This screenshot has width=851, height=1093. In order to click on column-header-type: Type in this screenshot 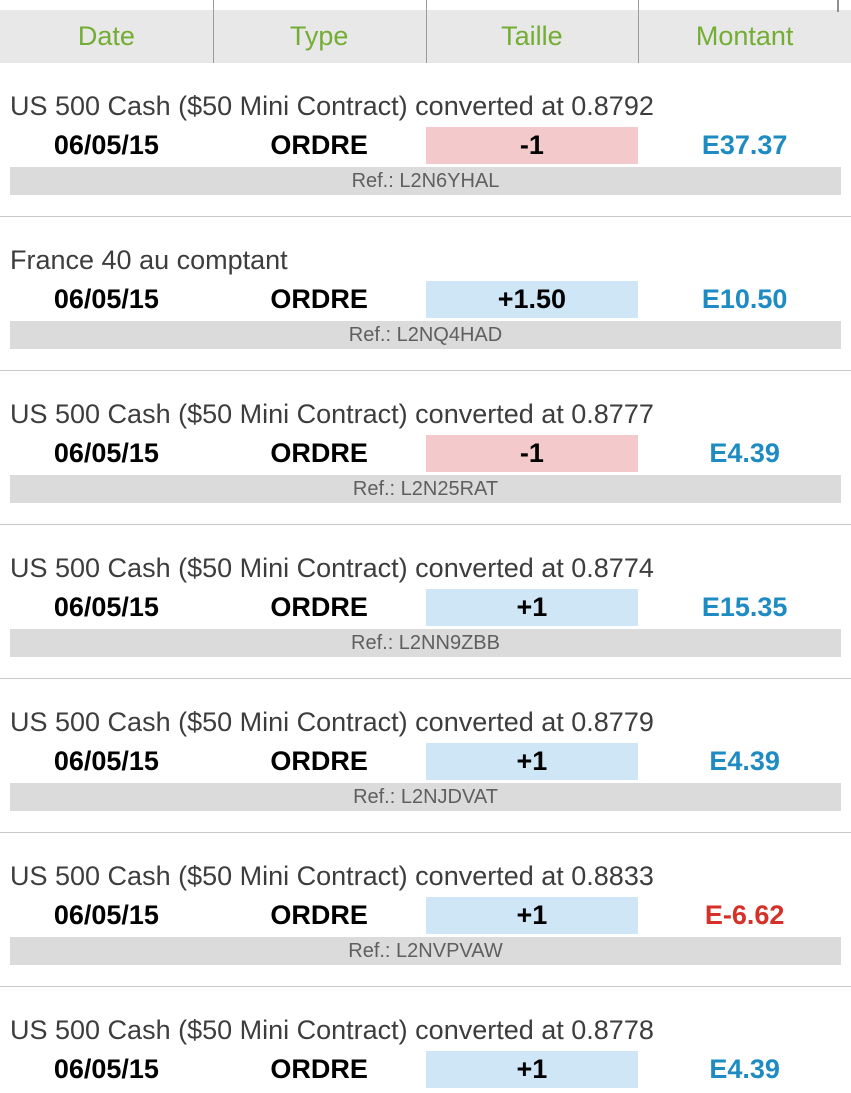, I will do `click(319, 36)`.